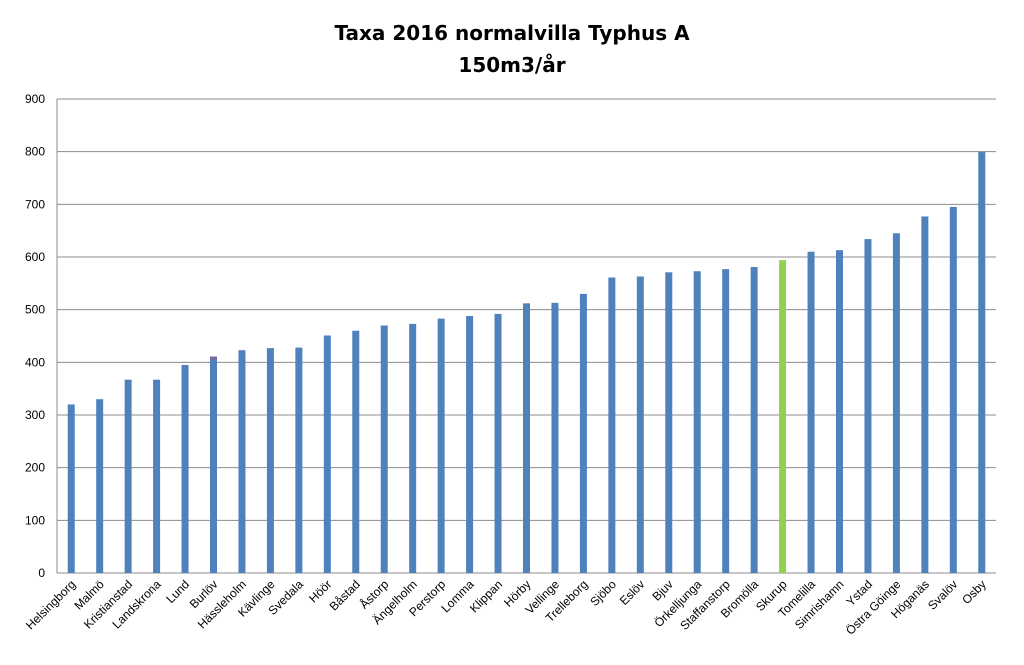 Image resolution: width=1024 pixels, height=665 pixels. What do you see at coordinates (213, 358) in the screenshot?
I see `bar-cap` at bounding box center [213, 358].